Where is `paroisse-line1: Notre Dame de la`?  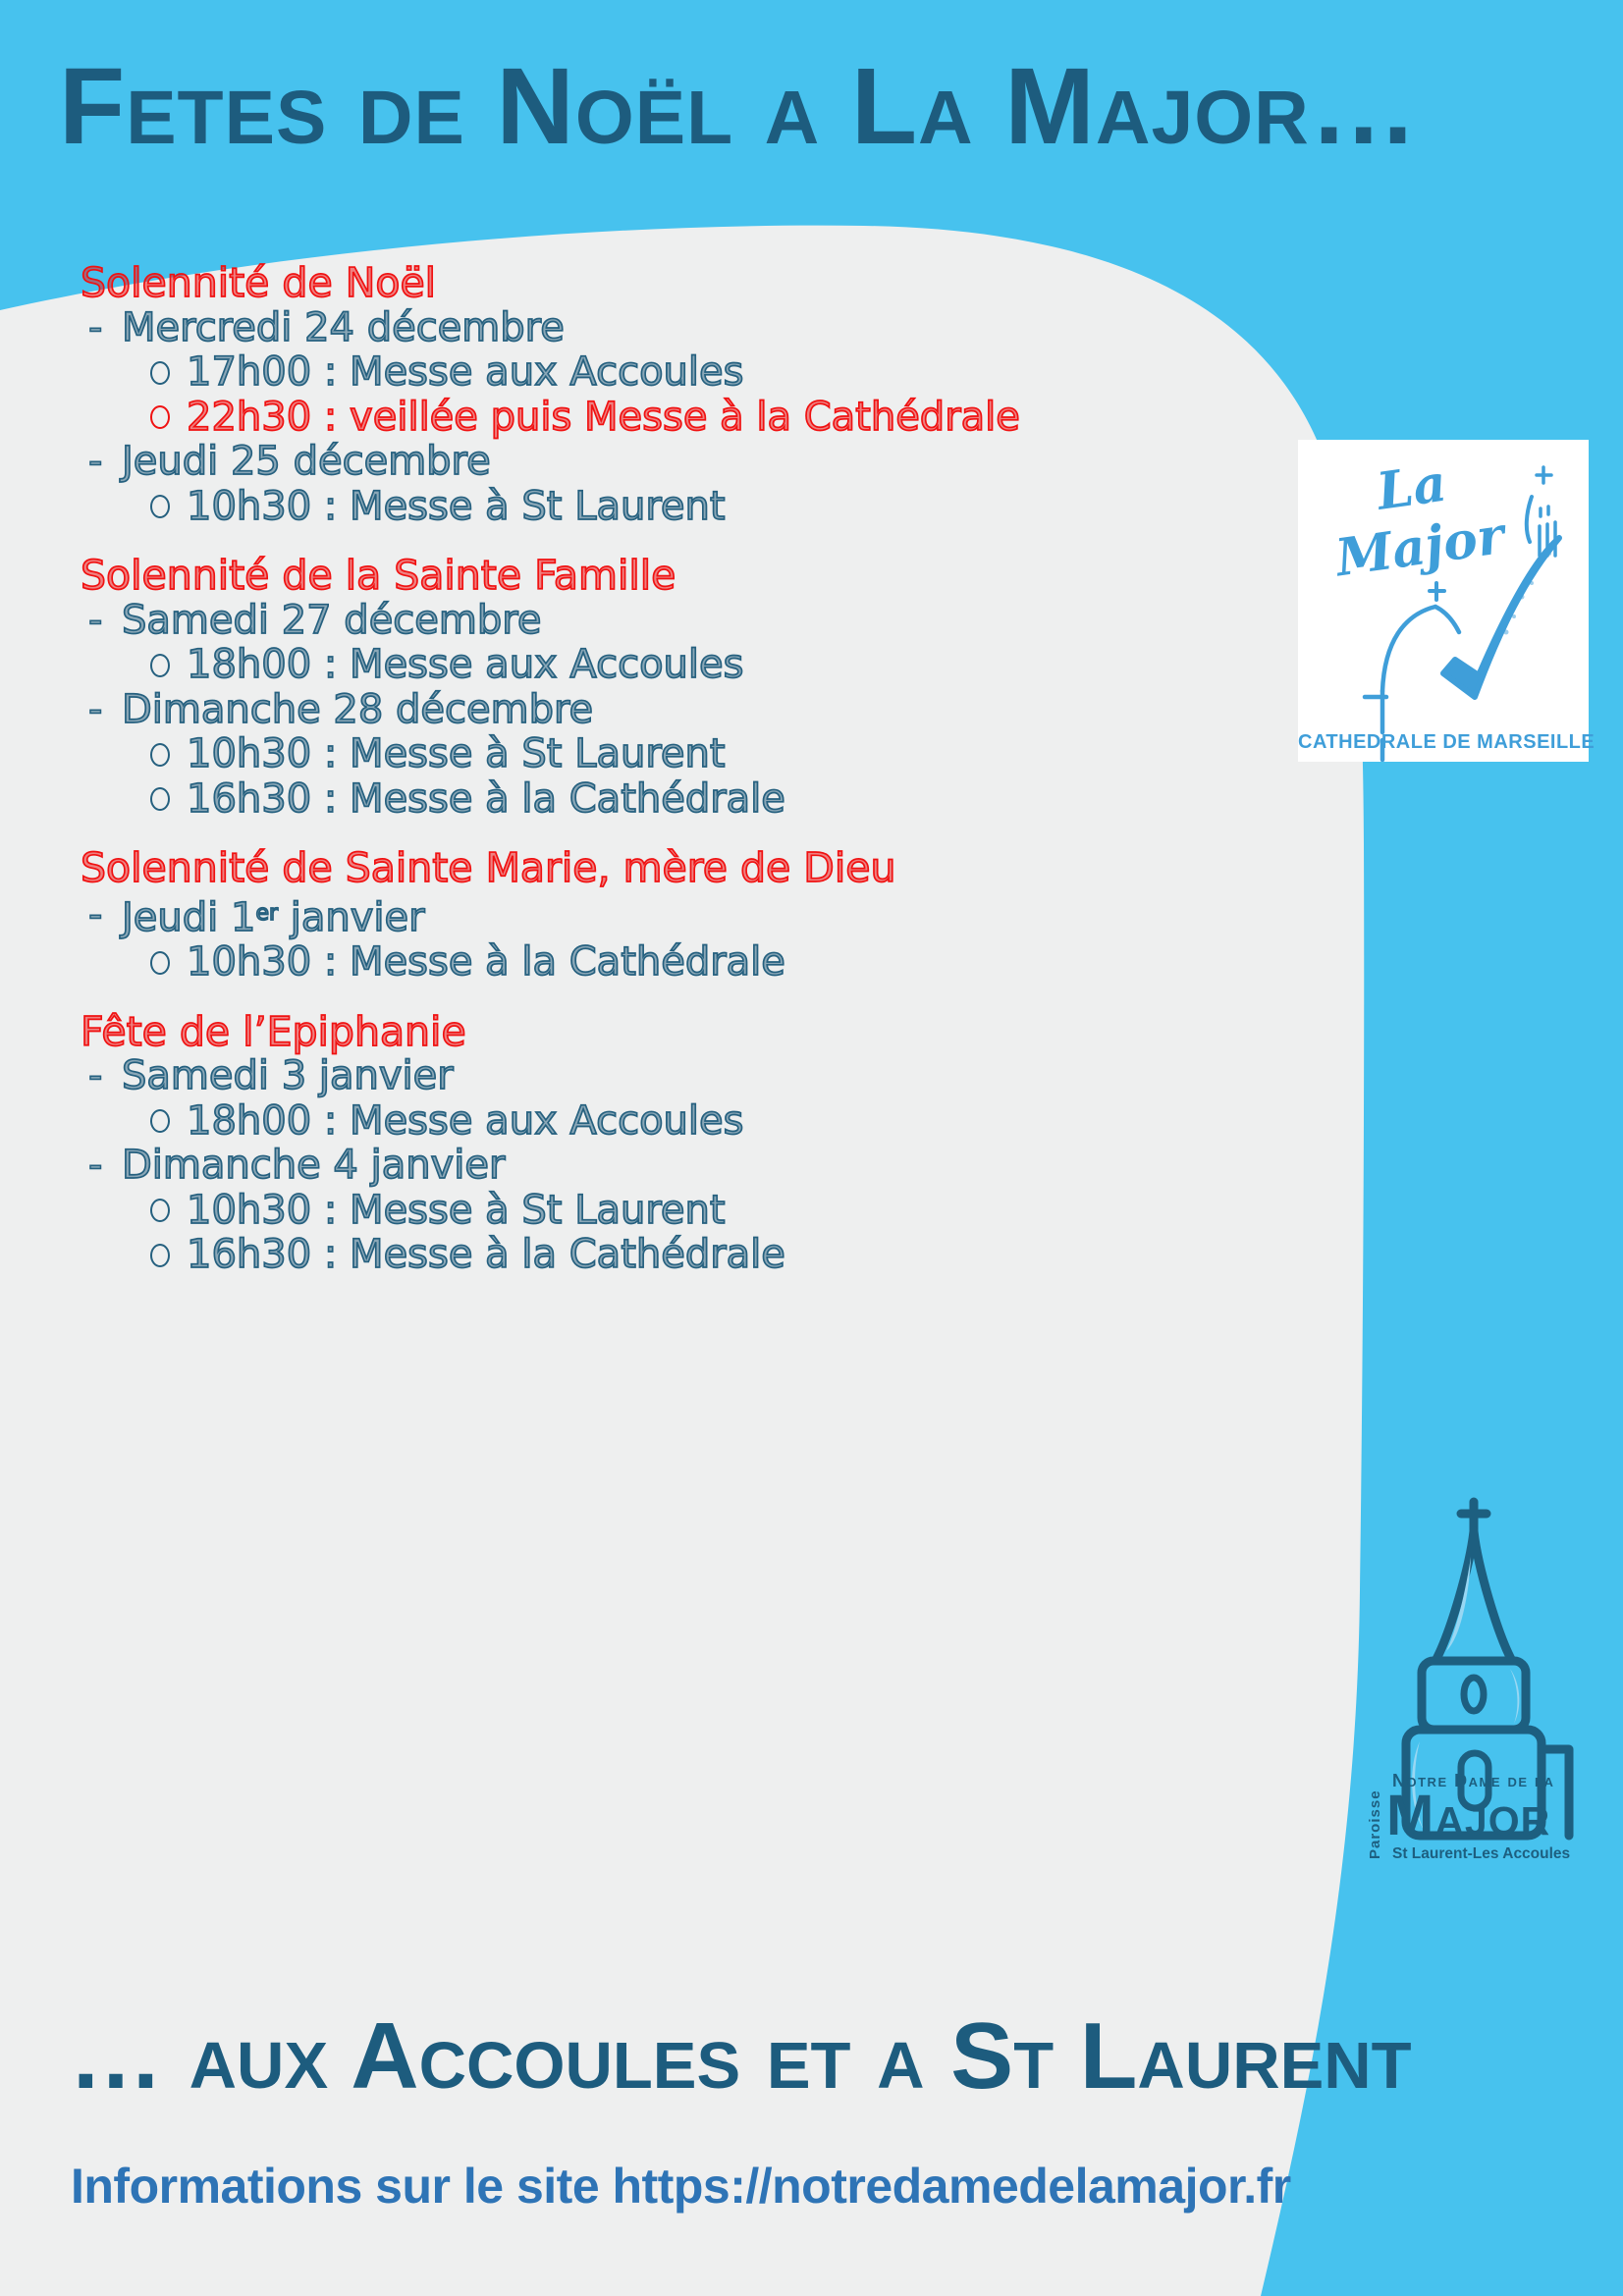 paroisse-line1: Notre Dame de la is located at coordinates (1473, 1780).